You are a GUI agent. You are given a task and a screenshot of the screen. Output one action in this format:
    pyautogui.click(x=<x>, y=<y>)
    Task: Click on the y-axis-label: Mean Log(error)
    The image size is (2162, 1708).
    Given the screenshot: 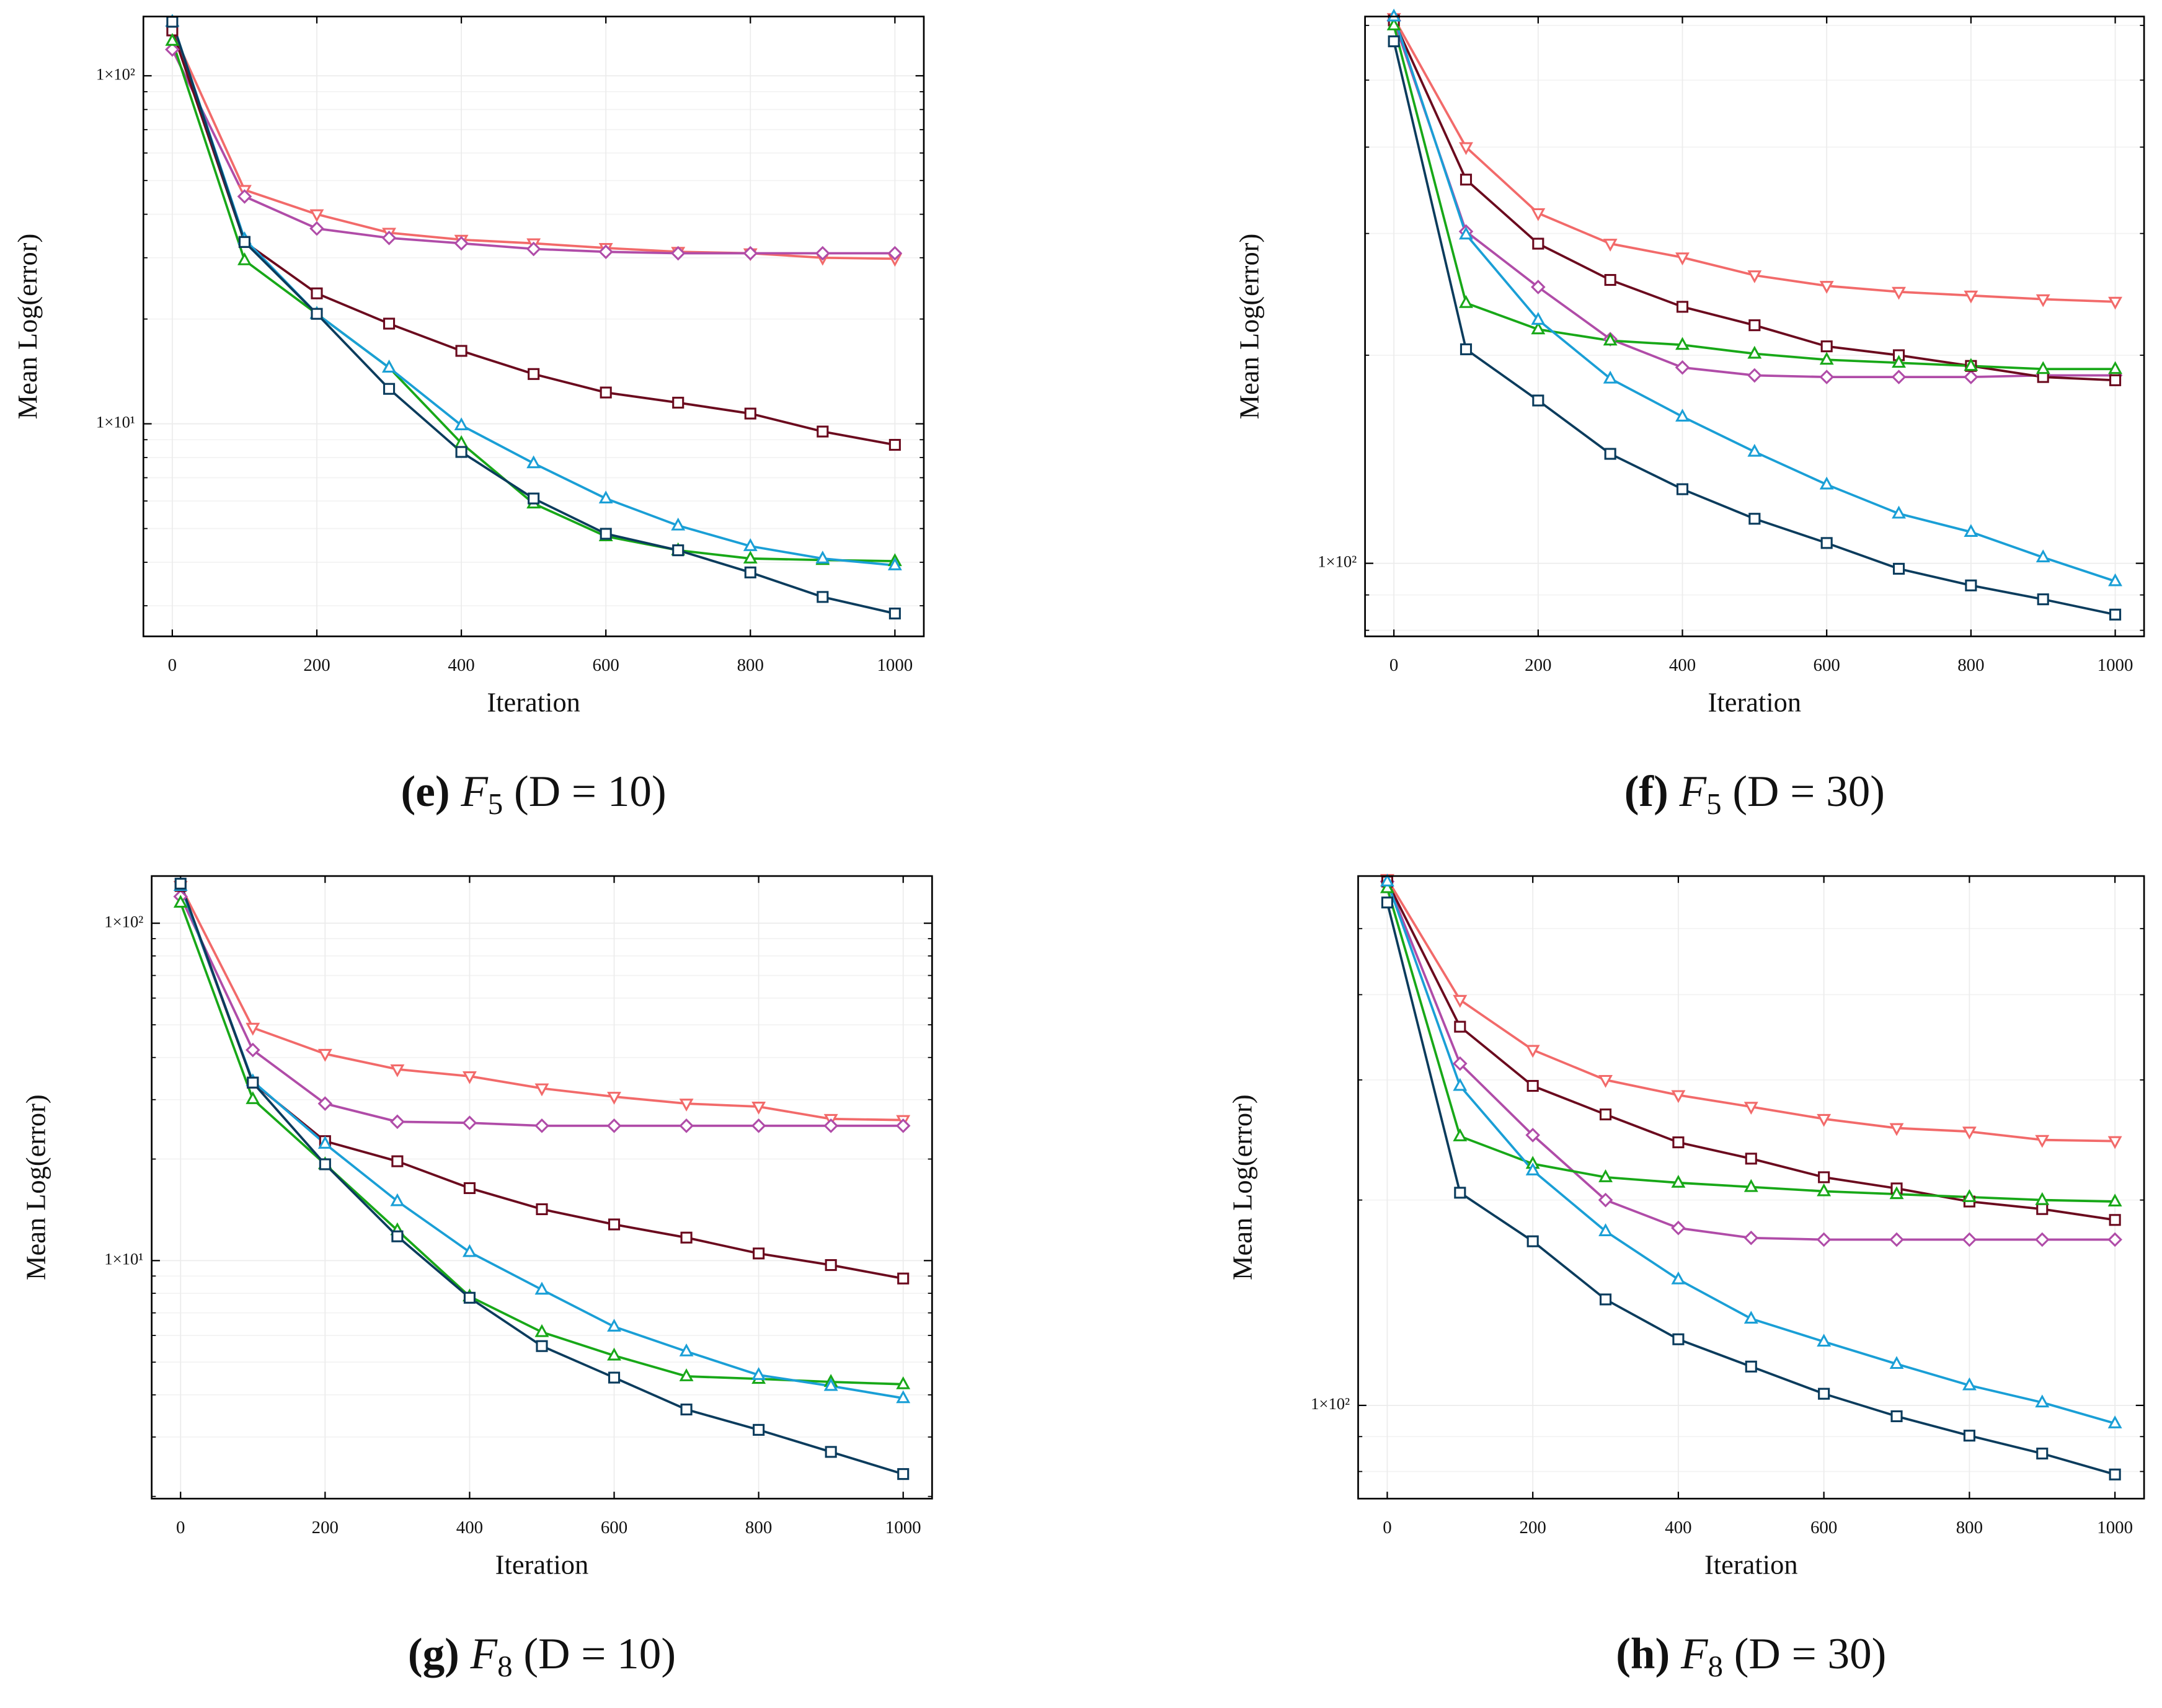 What is the action you would take?
    pyautogui.click(x=28, y=327)
    